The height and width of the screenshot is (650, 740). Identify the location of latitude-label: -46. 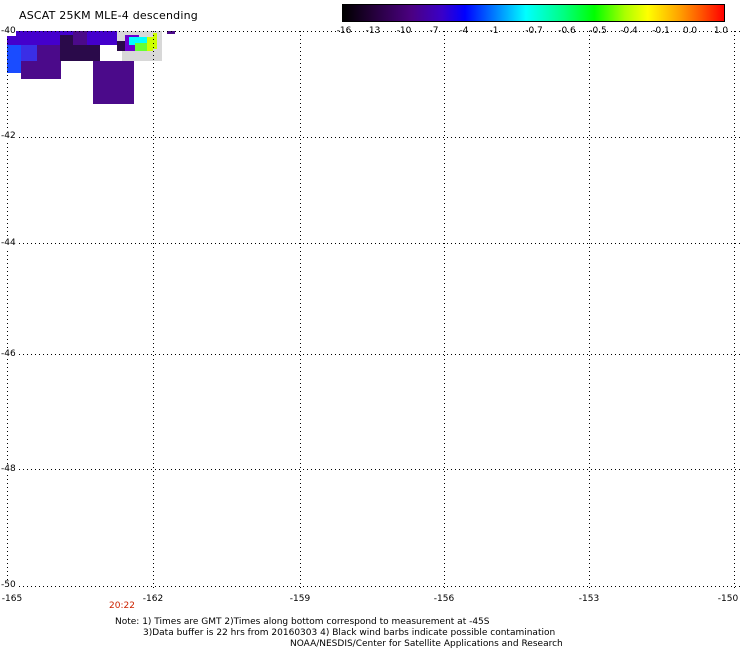
(8, 354).